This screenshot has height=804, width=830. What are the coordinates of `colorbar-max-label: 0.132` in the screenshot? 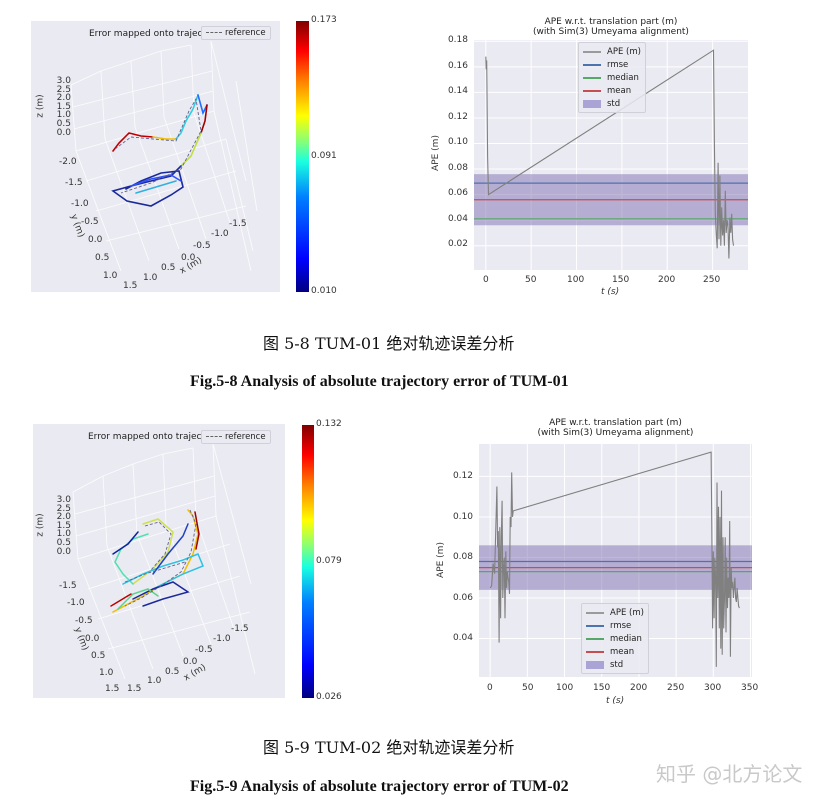 It's located at (329, 424).